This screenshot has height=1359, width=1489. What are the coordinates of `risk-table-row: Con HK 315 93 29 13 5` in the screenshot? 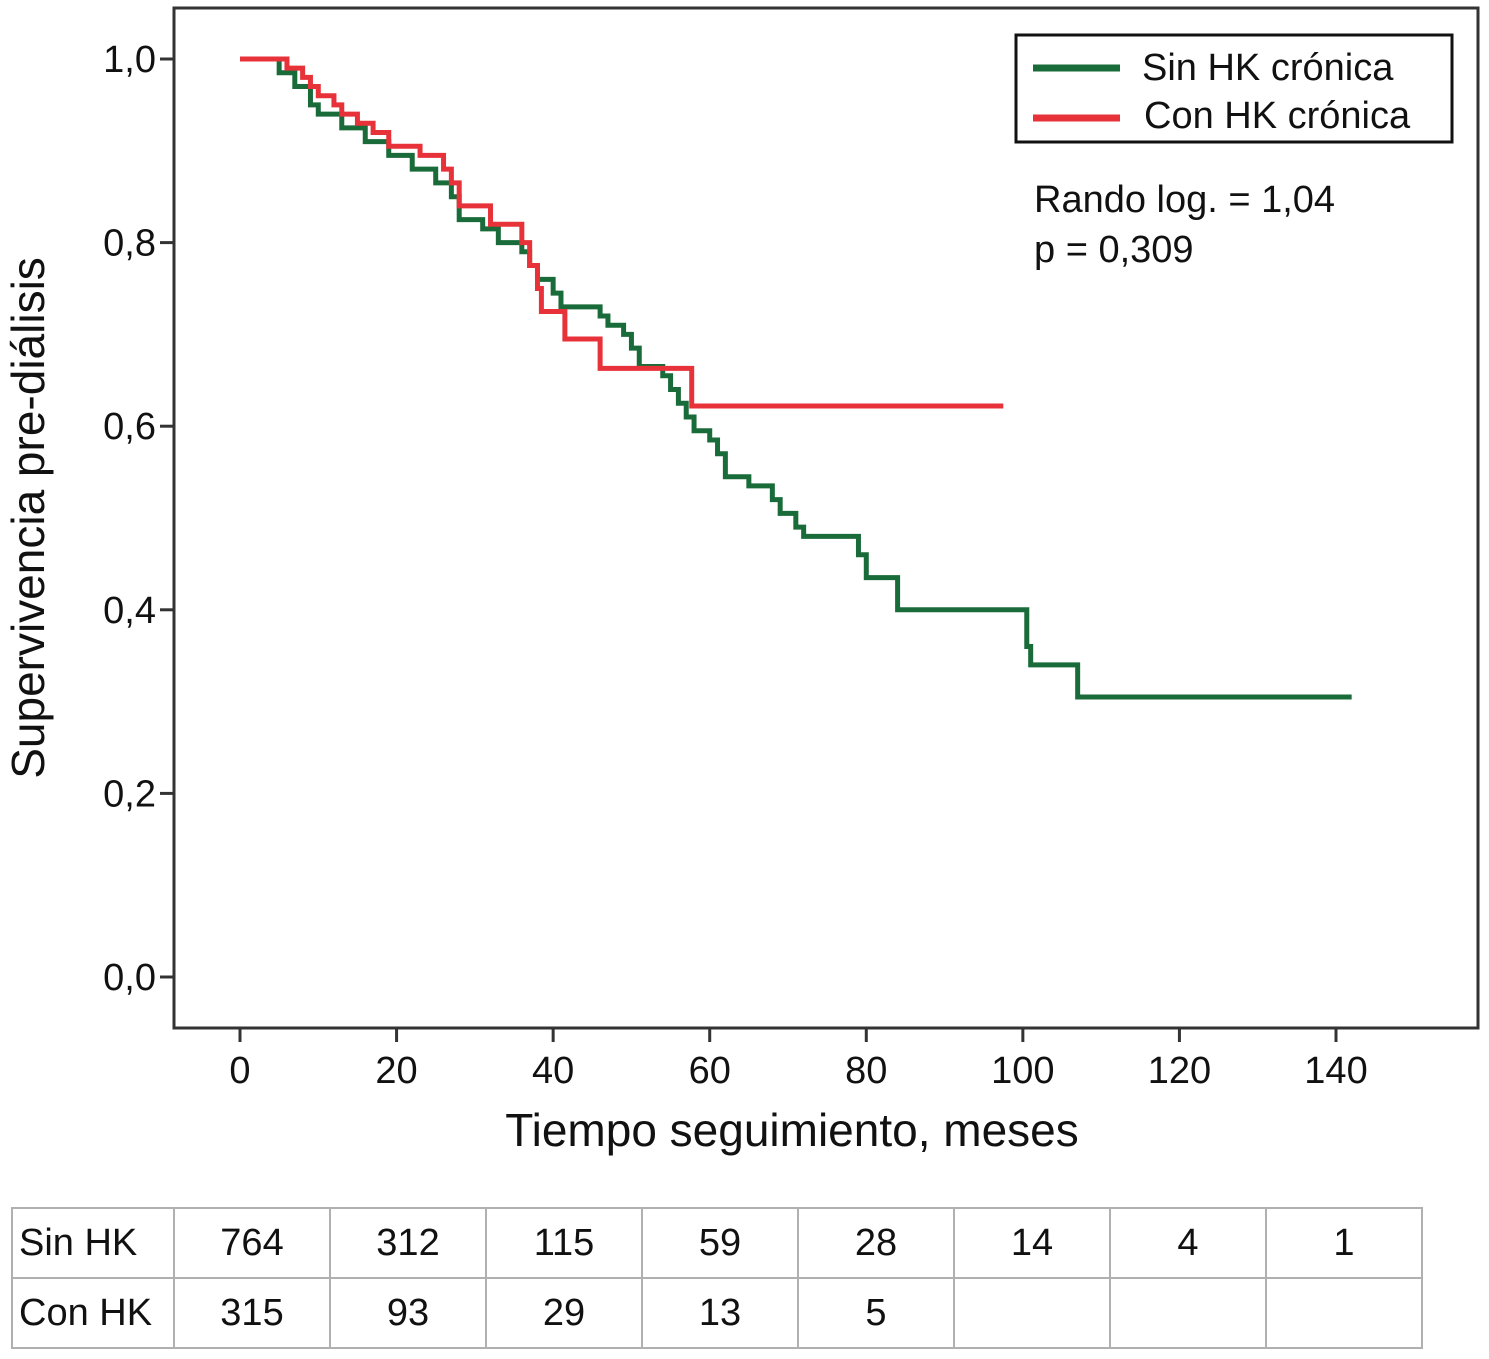 It's located at (717, 1313).